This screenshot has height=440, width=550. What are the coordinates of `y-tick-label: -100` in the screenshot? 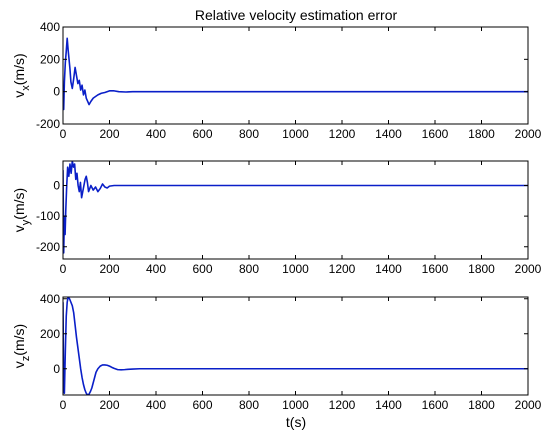 It's located at (48, 216).